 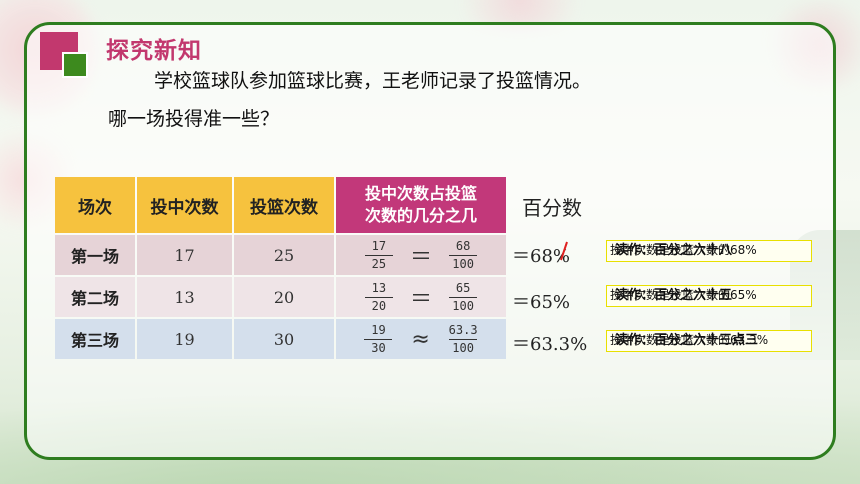 What do you see at coordinates (194, 119) in the screenshot?
I see `question-line-2: 哪一场投得准一些？` at bounding box center [194, 119].